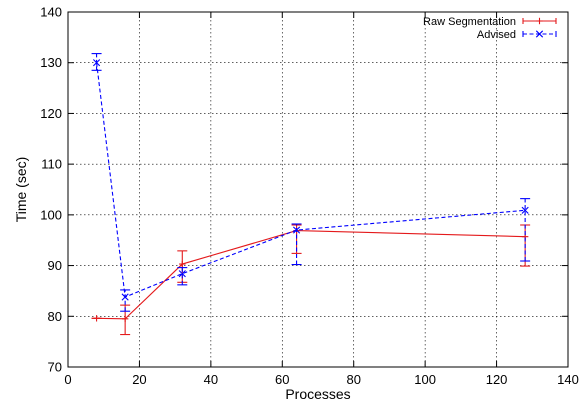 This screenshot has width=586, height=403. What do you see at coordinates (425, 379) in the screenshot?
I see `x-tick-label: 100` at bounding box center [425, 379].